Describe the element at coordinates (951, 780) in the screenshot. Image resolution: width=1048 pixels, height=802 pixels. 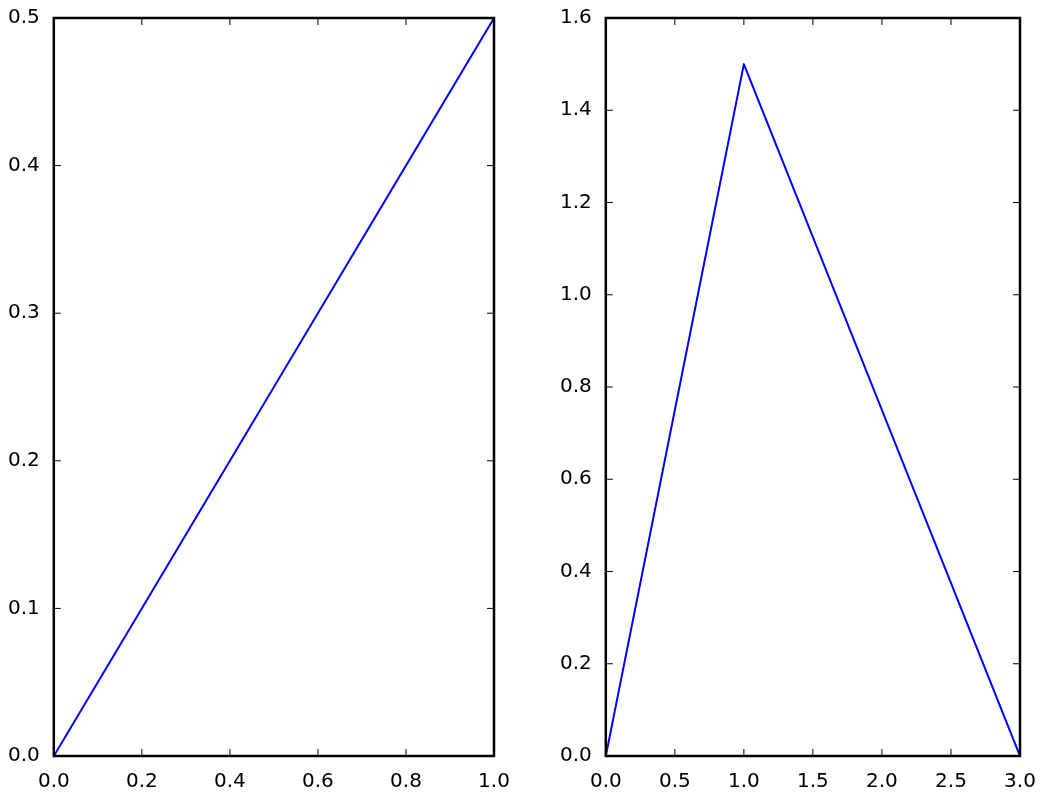
I see `x-tick-label: 2.5` at that location.